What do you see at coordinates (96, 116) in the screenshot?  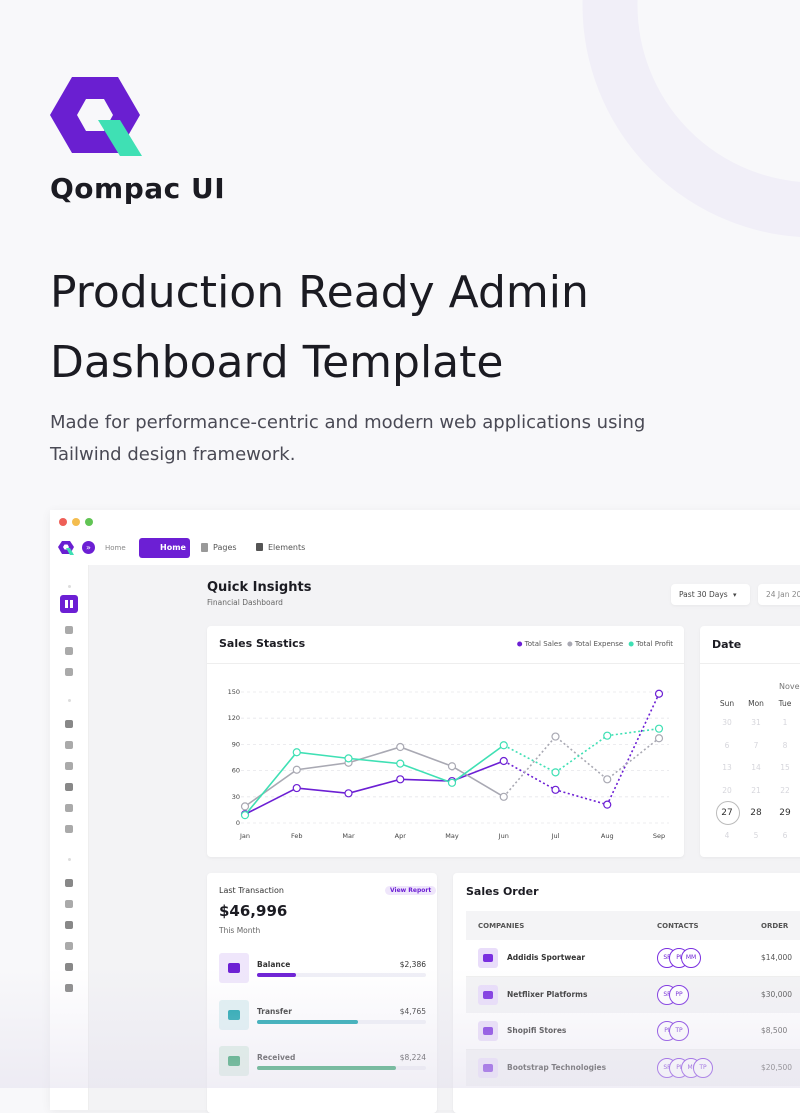 I see `logo` at bounding box center [96, 116].